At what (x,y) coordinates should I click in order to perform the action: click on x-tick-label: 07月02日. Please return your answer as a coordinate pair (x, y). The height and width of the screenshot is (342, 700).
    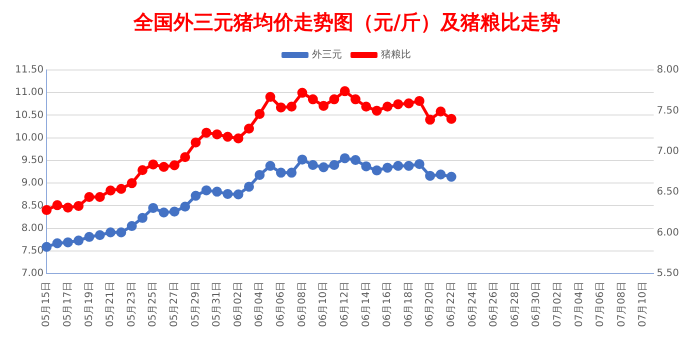
    Looking at the image, I should click on (558, 305).